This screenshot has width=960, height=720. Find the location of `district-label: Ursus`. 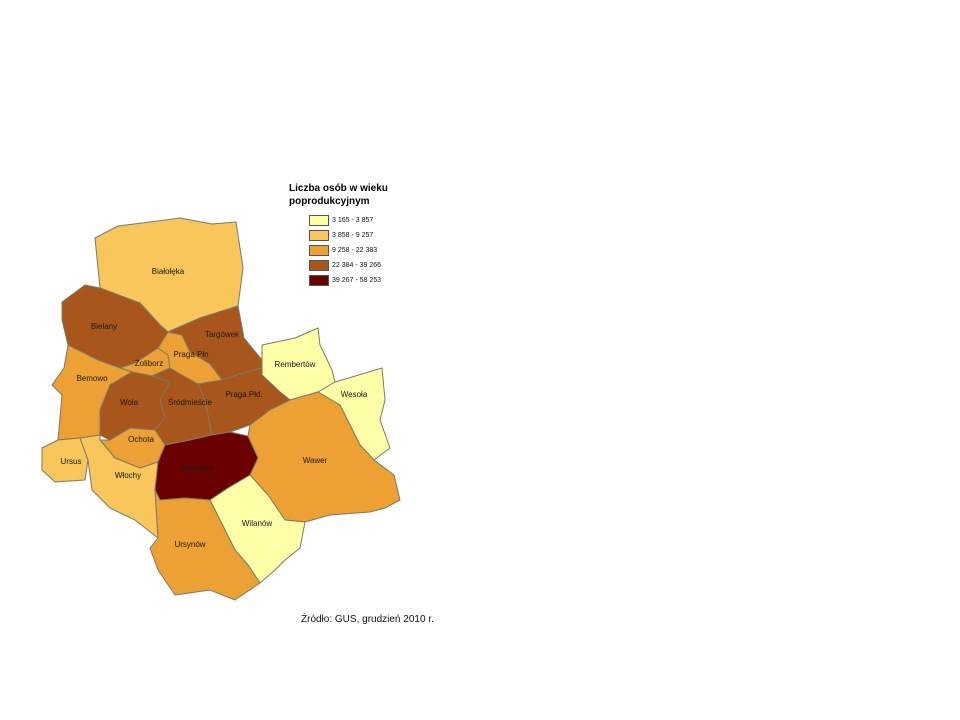

district-label: Ursus is located at coordinates (71, 461).